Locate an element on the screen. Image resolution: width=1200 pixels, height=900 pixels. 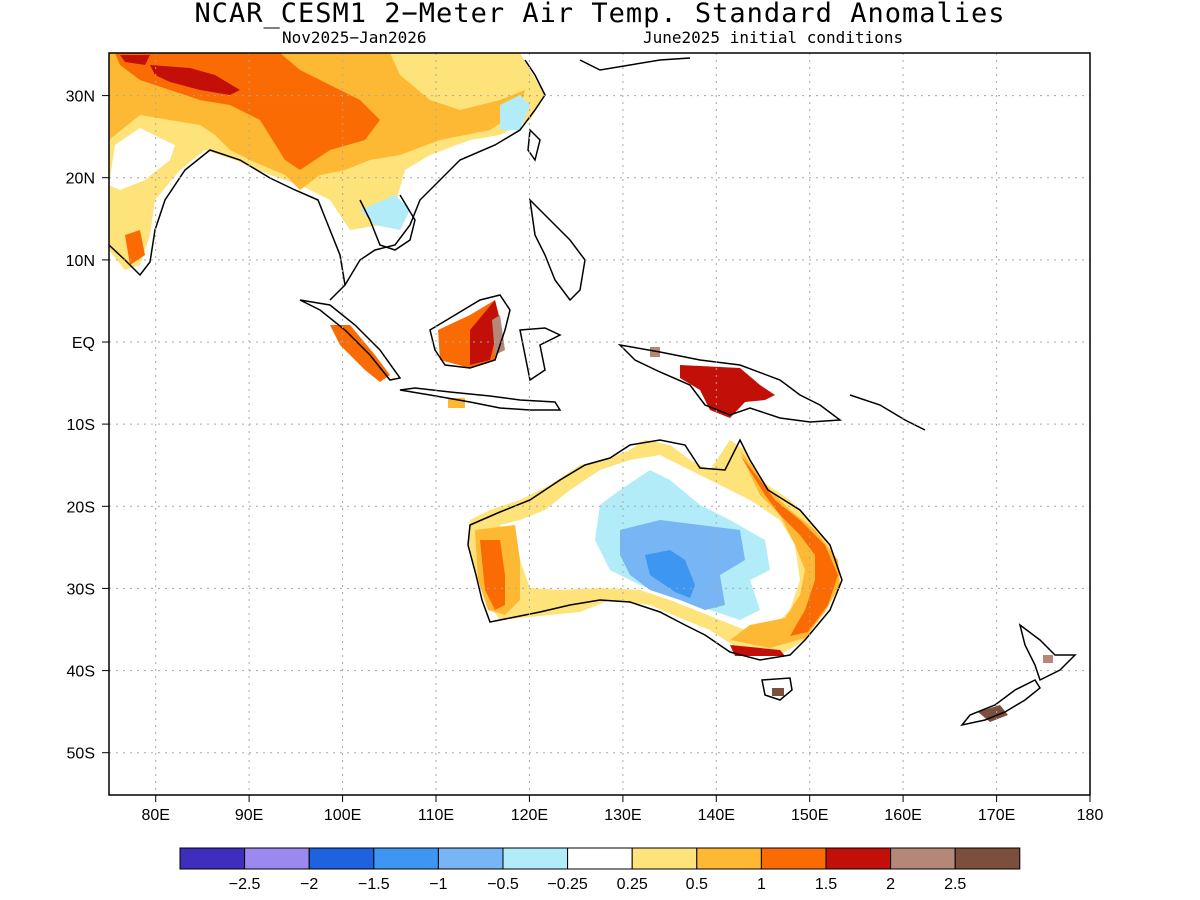
philippines-coast is located at coordinates (557, 249).